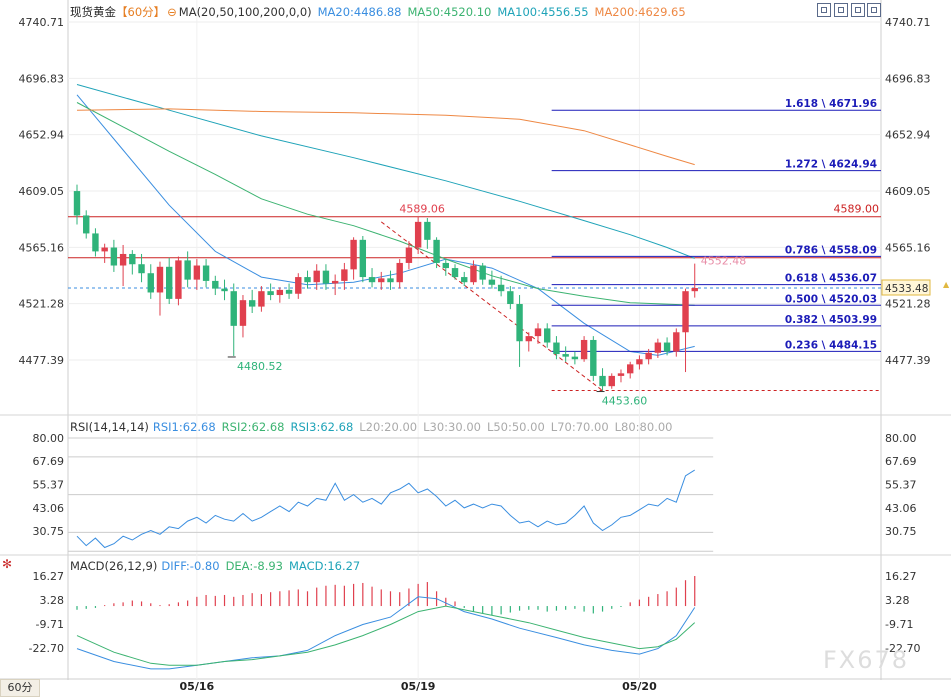  I want to click on price-tick-label-left: 4565.16, so click(42, 247).